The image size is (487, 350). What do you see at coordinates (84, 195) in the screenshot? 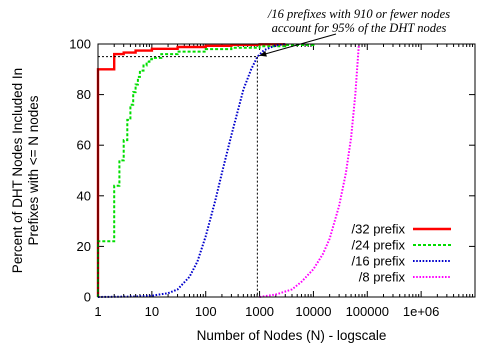
I see `y-tick-label: 40` at bounding box center [84, 195].